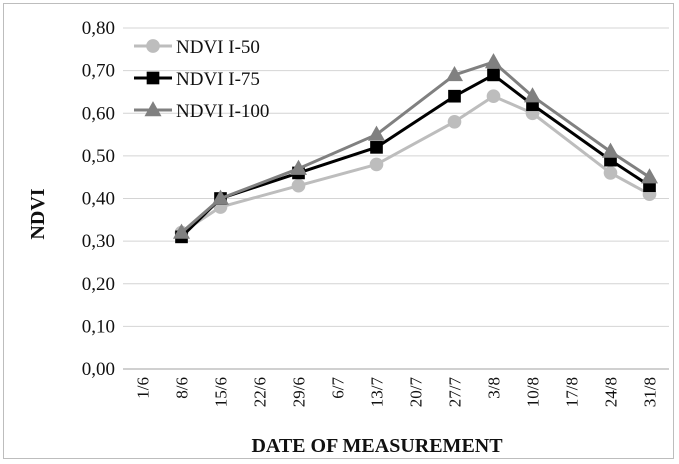 The width and height of the screenshot is (679, 464). I want to click on legend-item: NDVI I-100, so click(201, 111).